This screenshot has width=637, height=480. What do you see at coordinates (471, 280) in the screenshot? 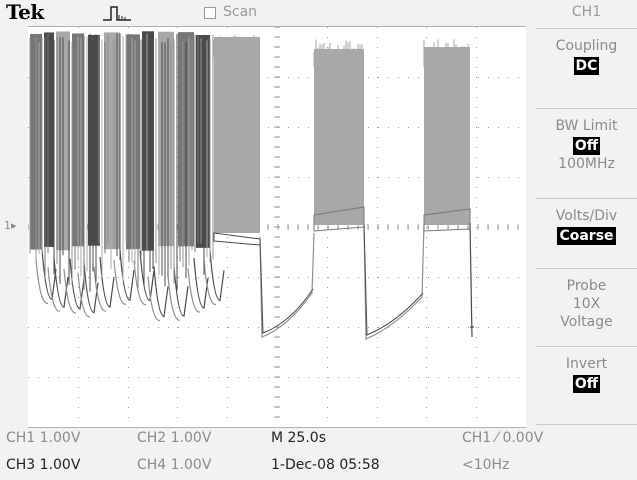
I see `trace-end` at bounding box center [471, 280].